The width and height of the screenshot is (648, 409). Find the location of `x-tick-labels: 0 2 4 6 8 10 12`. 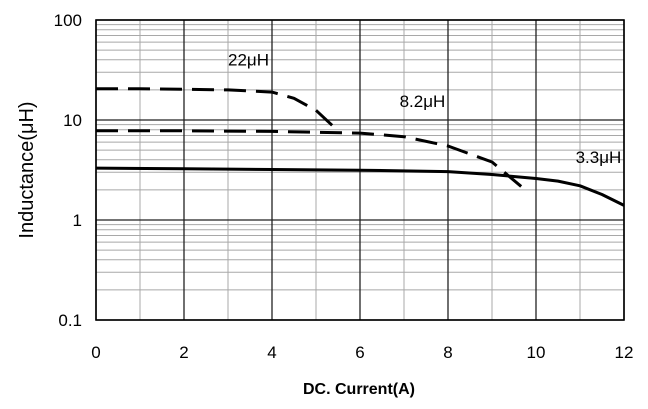

x-tick-labels: 0 2 4 6 8 10 12 is located at coordinates (362, 352).